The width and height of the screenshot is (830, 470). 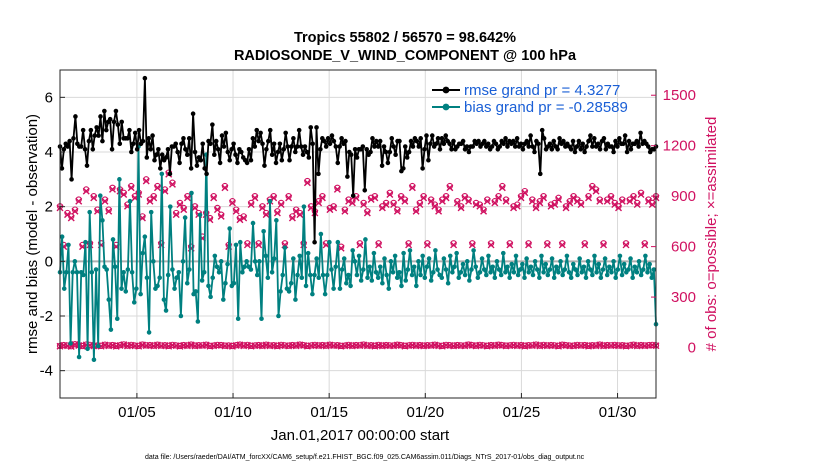 What do you see at coordinates (446, 107) in the screenshot?
I see `legend-bias-marker` at bounding box center [446, 107].